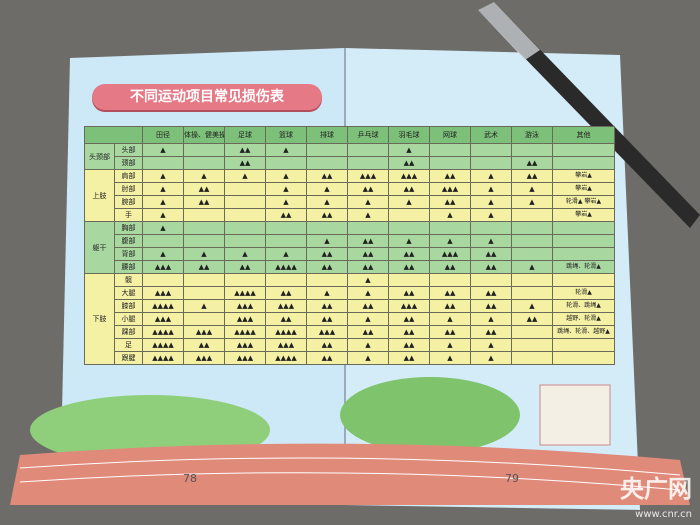  I want to click on table-row: 颈部 ▲▲ ▲▲ ▲▲, so click(349, 163).